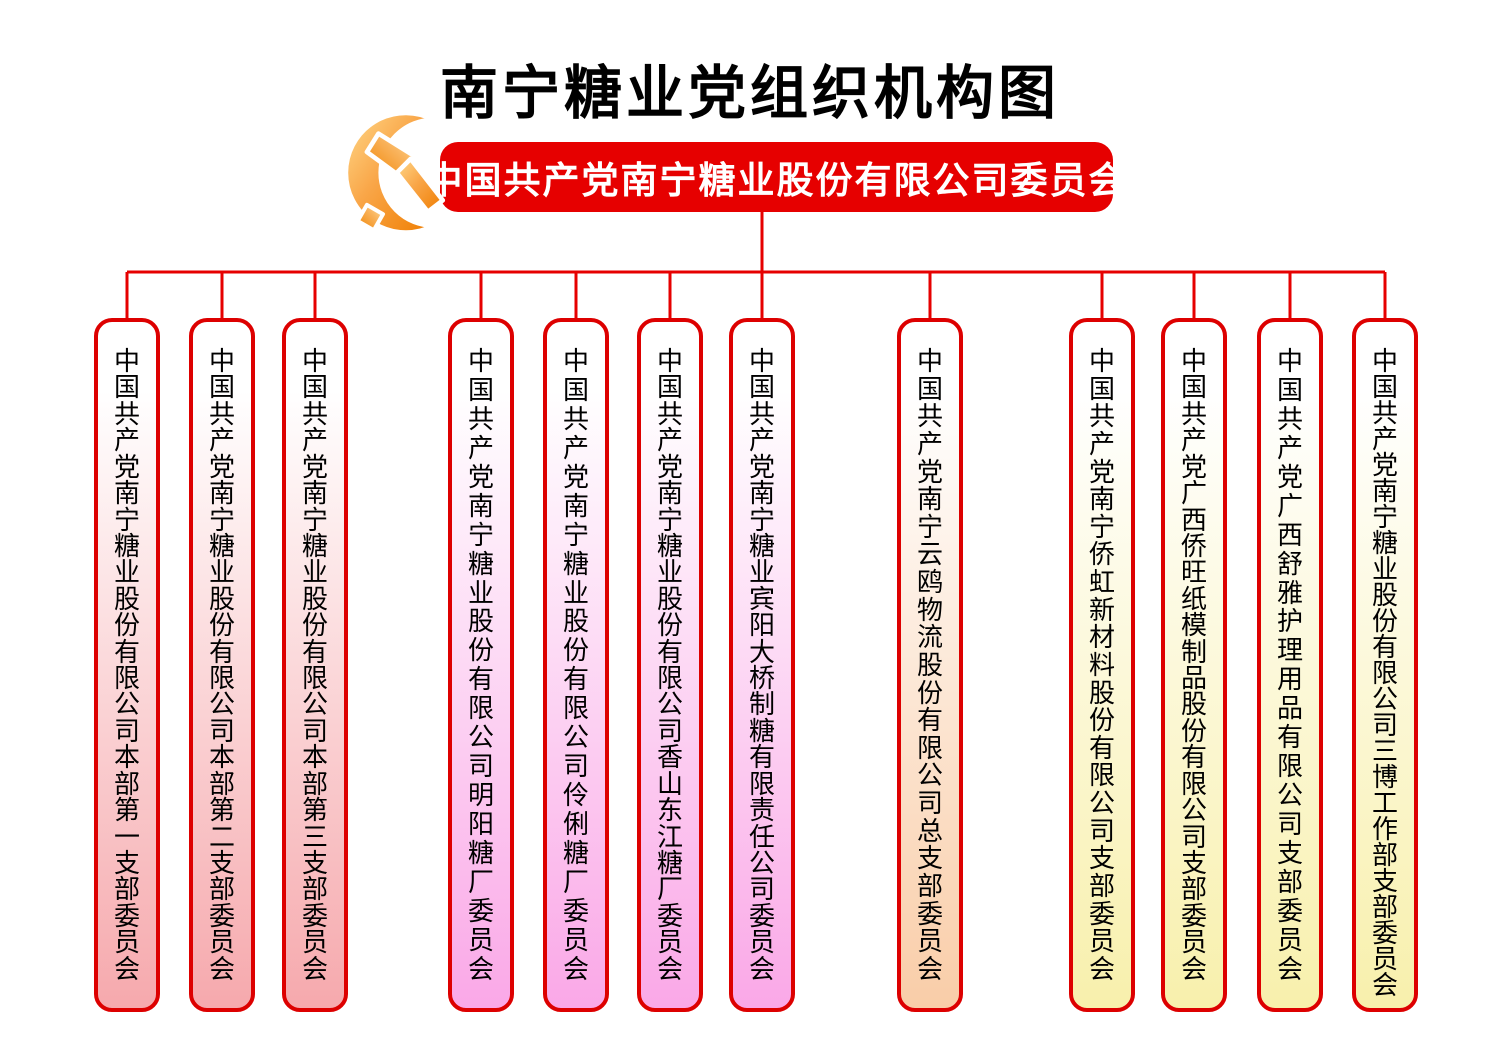  I want to click on org-node-xiangshan: 中国共产党南宁糖业股份有限公司香山东江糖厂委员会, so click(670, 665).